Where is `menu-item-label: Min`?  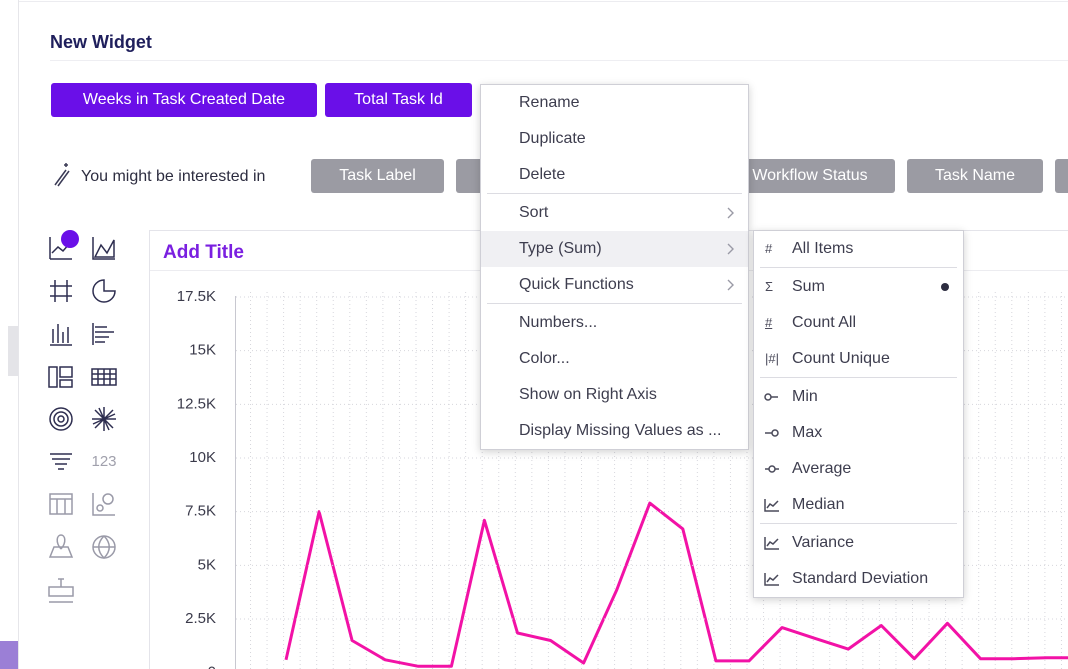
menu-item-label: Min is located at coordinates (805, 396).